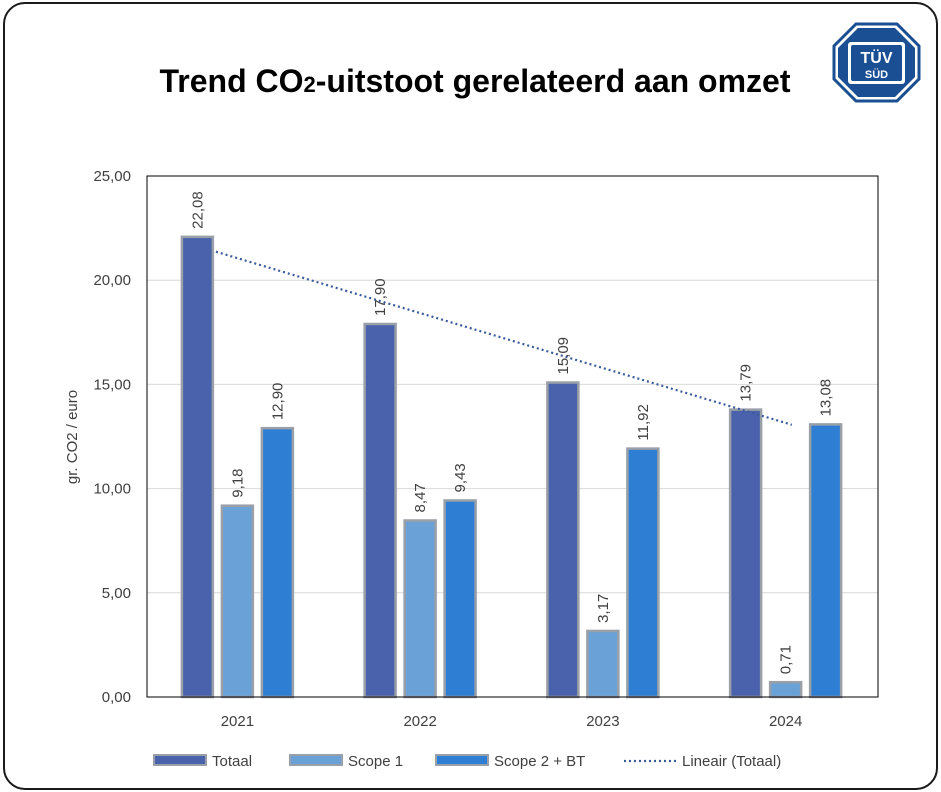 Image resolution: width=941 pixels, height=792 pixels. I want to click on tuv-sud-logo: TÜV SÜD, so click(876, 62).